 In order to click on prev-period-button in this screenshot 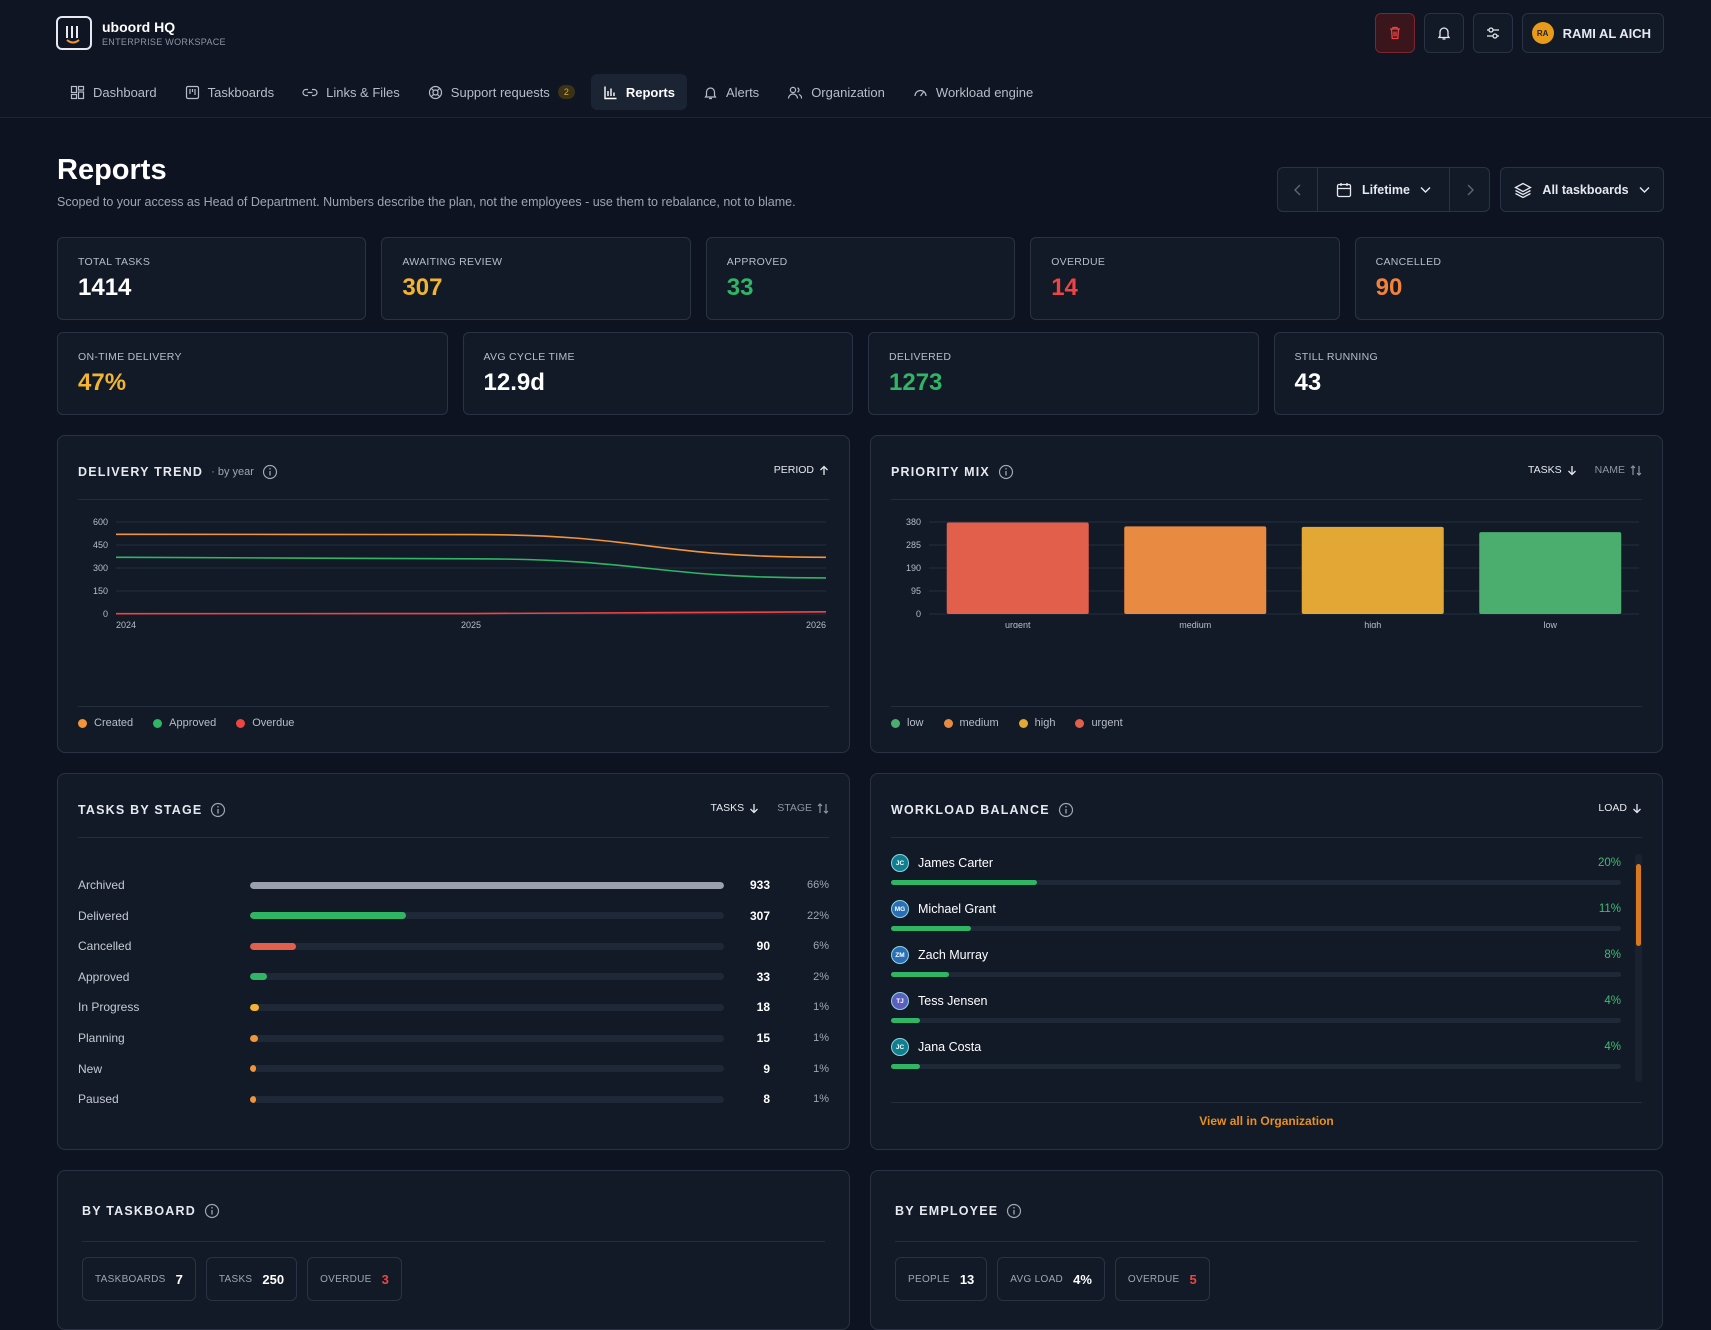, I will do `click(1298, 189)`.